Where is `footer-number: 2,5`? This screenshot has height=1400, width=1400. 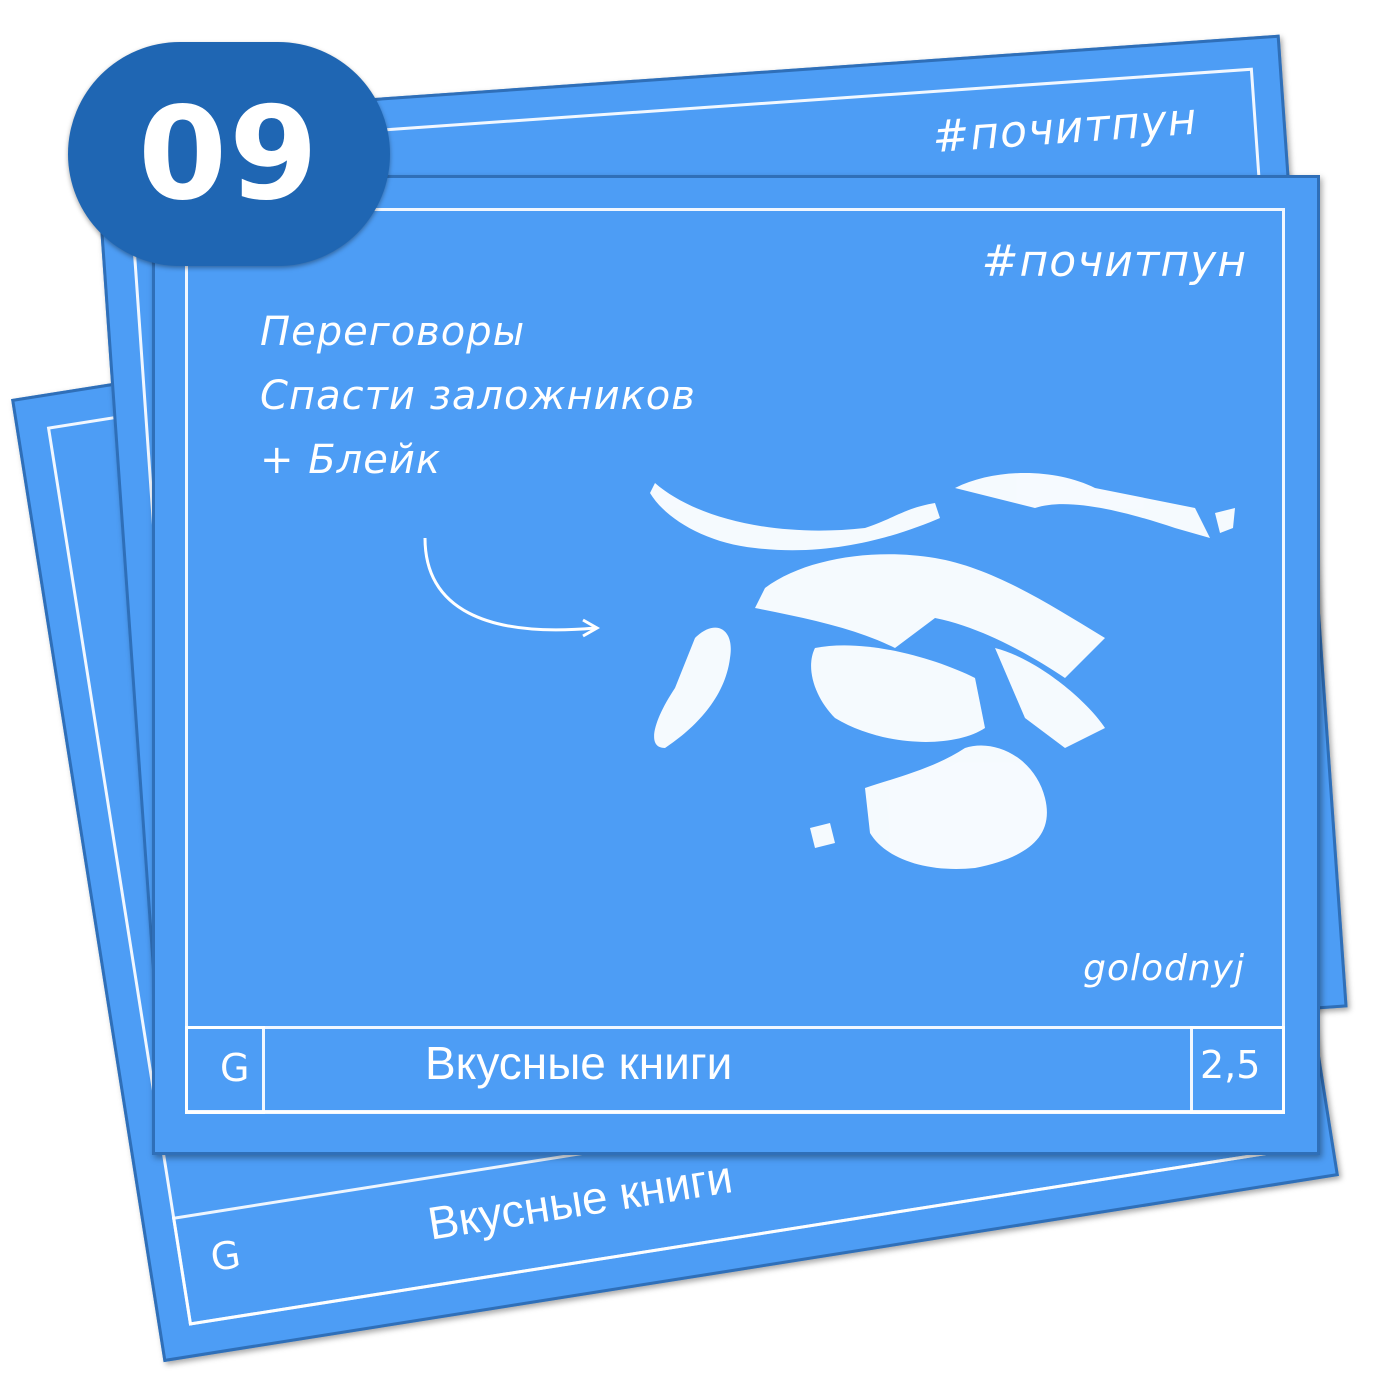
footer-number: 2,5 is located at coordinates (1230, 1065).